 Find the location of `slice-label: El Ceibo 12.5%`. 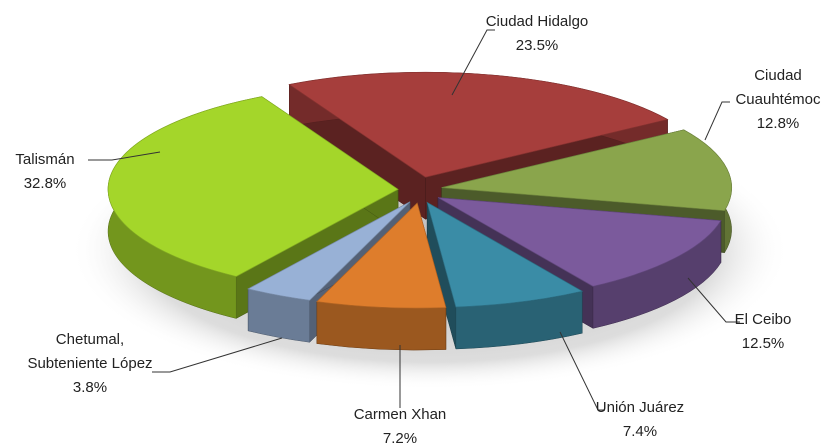

slice-label: El Ceibo 12.5% is located at coordinates (763, 332).